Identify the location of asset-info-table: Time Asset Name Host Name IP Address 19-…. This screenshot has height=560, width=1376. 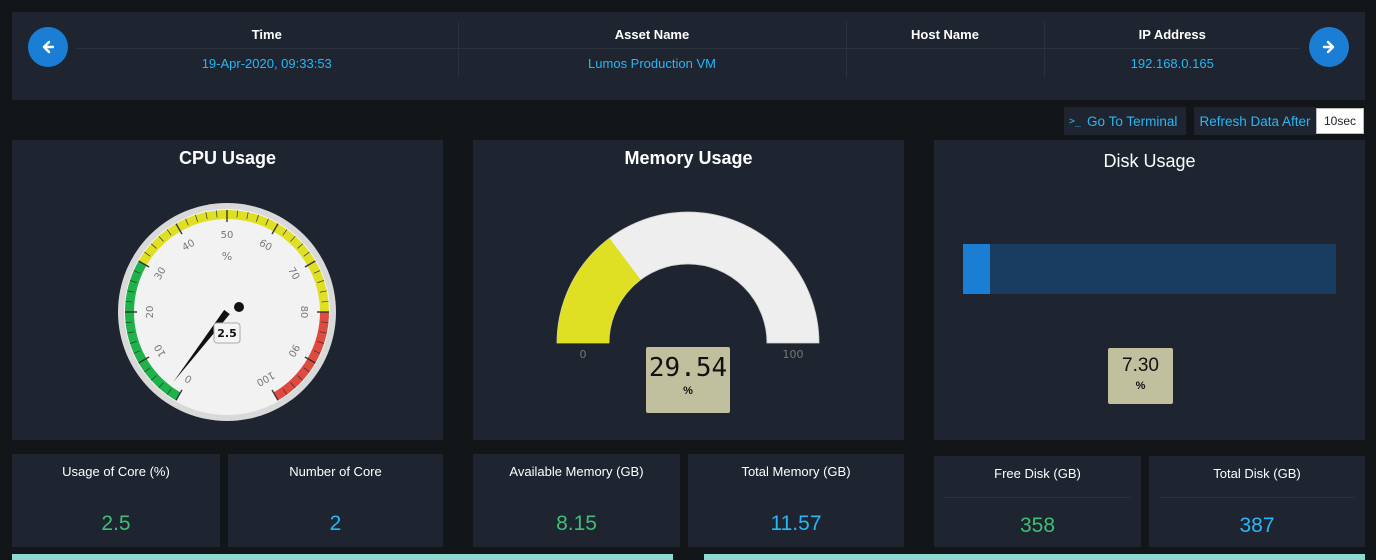
(688, 50).